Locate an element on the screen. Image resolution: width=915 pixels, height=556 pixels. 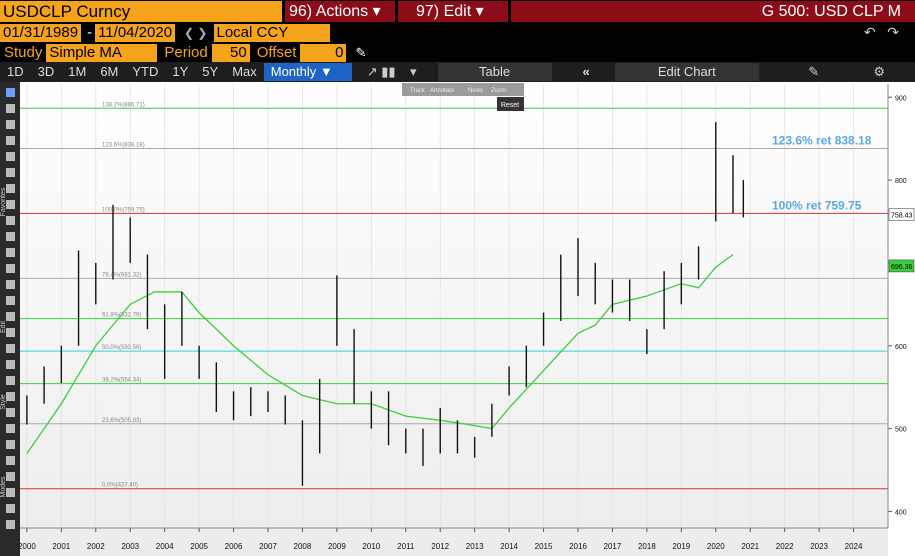
x-tick-label: 2008 is located at coordinates (303, 546).